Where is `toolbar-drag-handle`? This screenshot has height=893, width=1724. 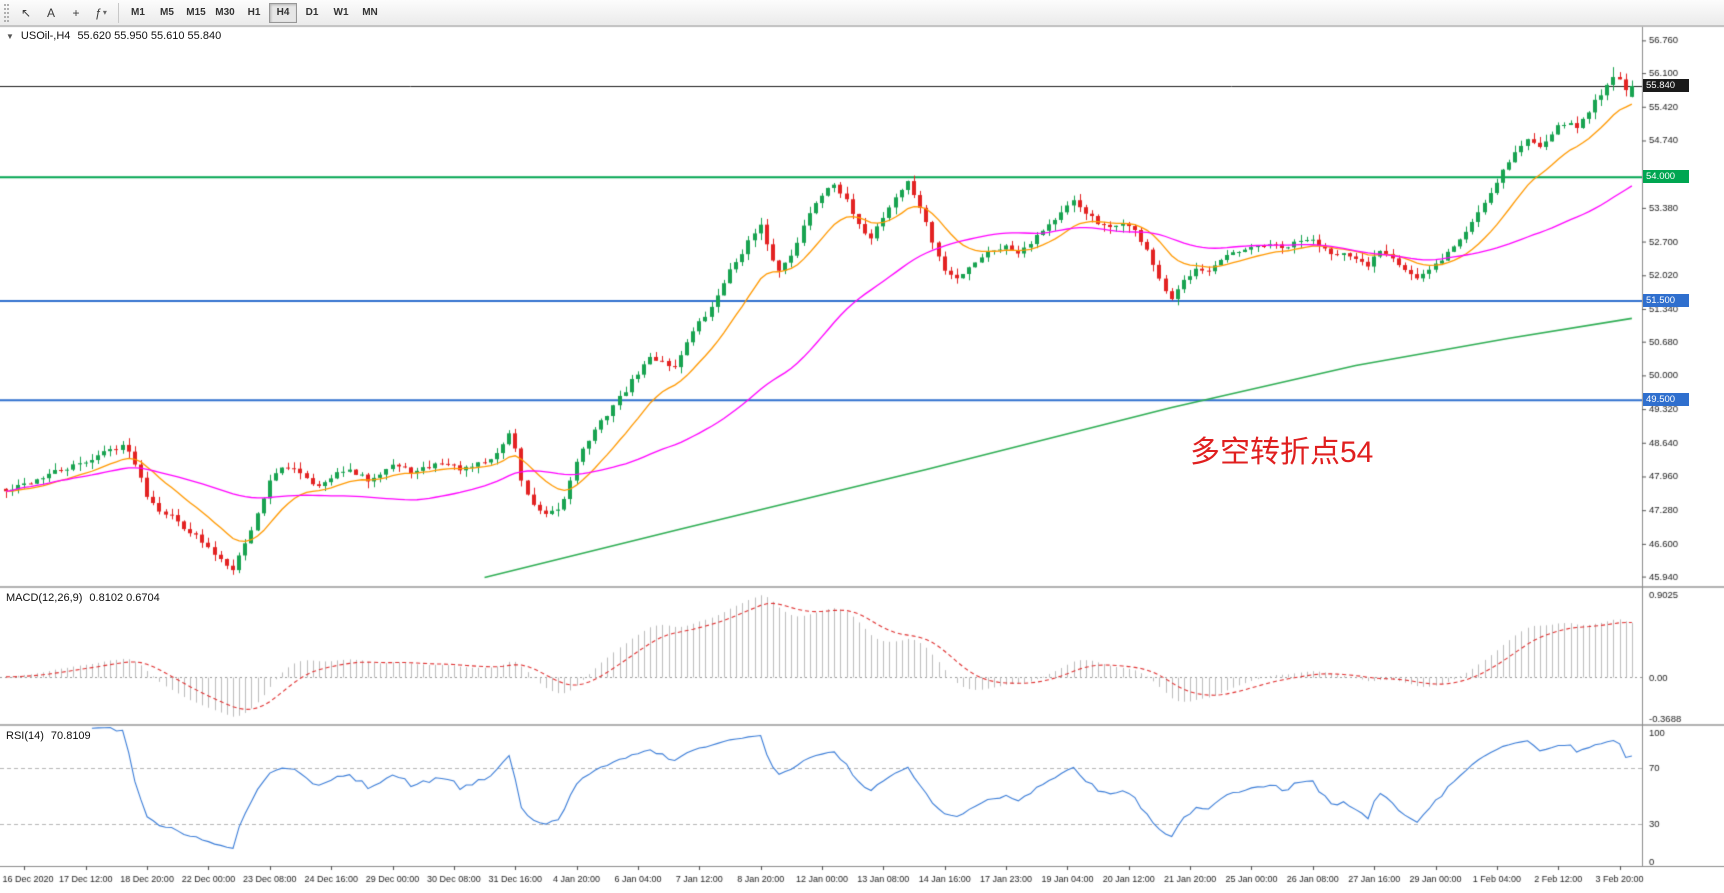 toolbar-drag-handle is located at coordinates (6, 12).